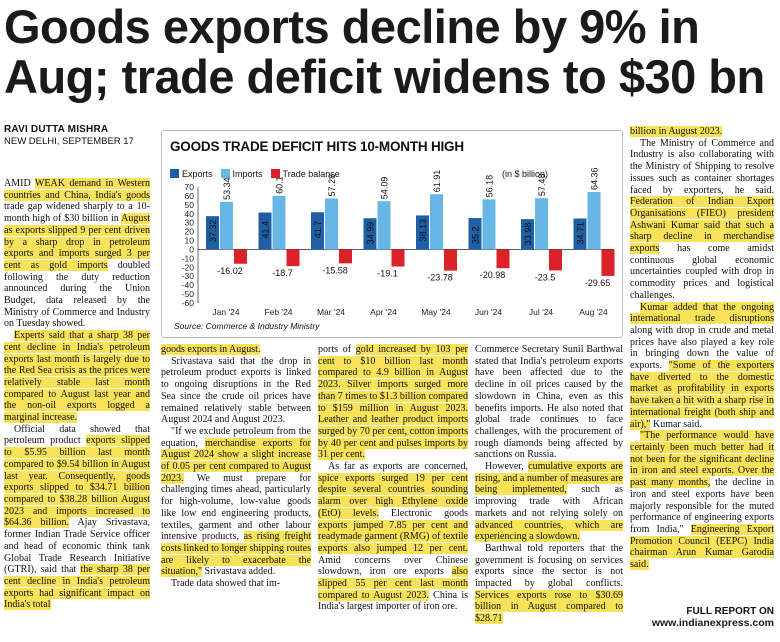 The width and height of the screenshot is (780, 642). I want to click on value-label-imports: 54.09, so click(385, 188).